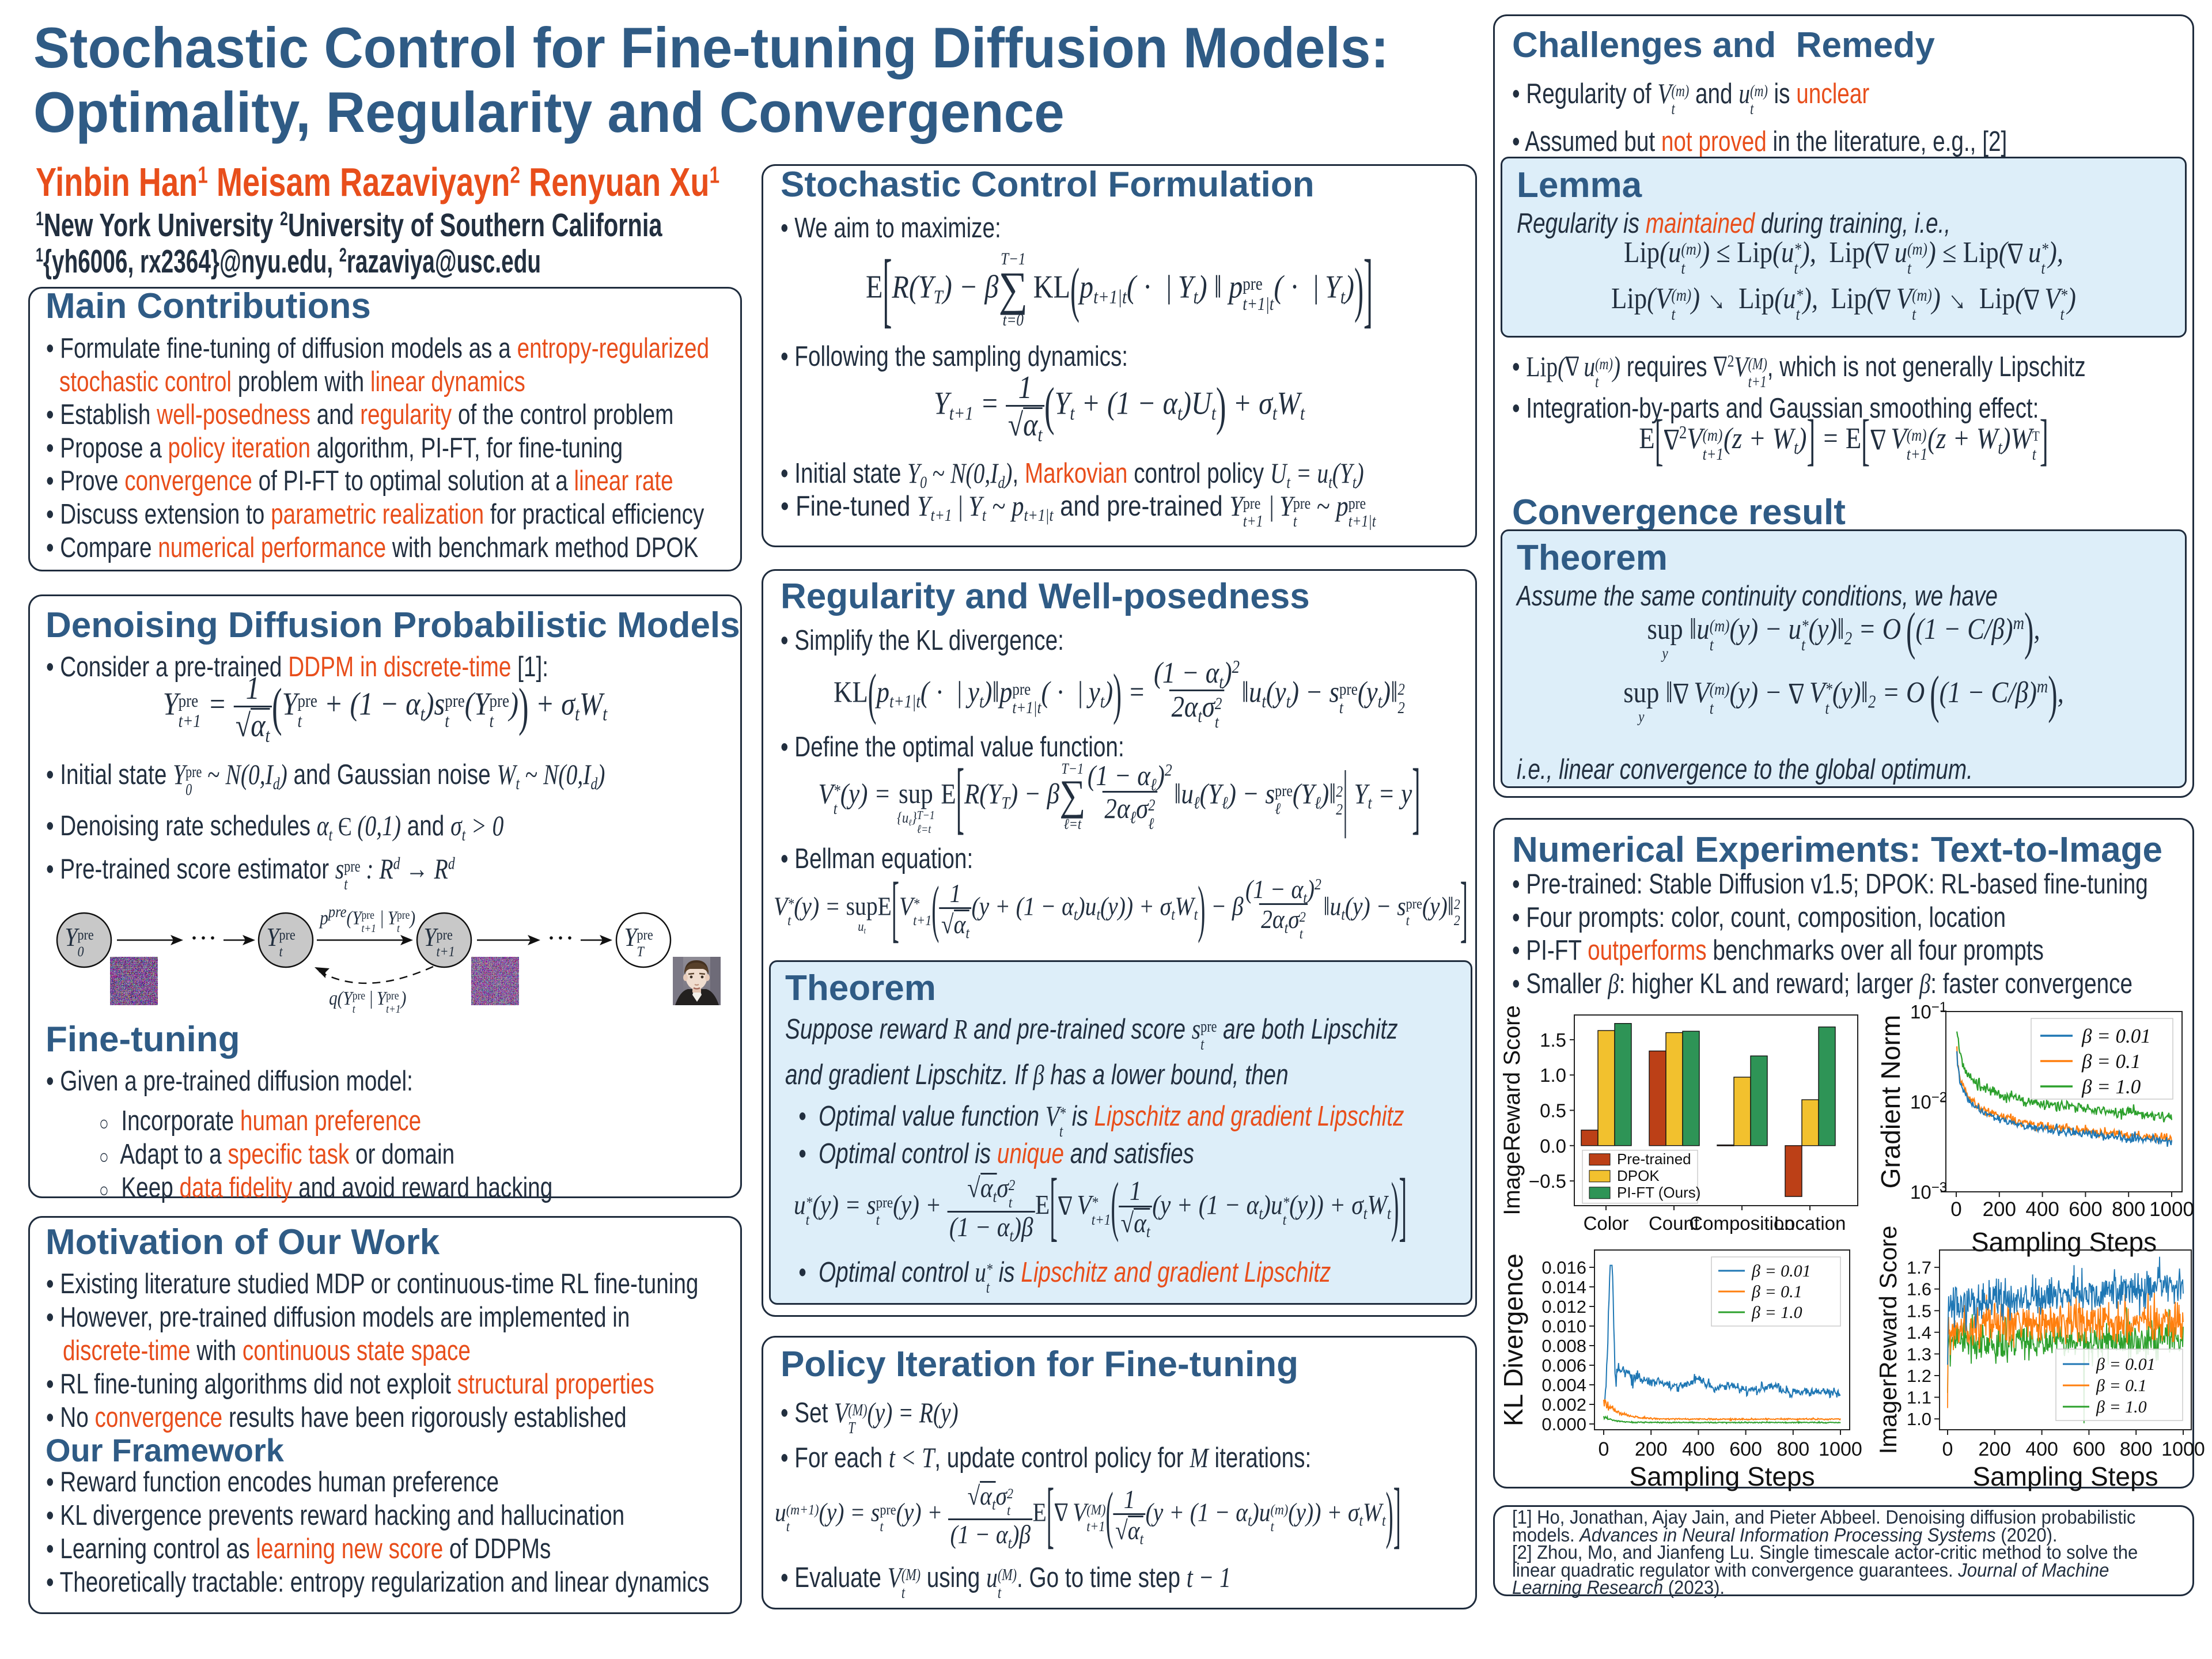  Describe the element at coordinates (1919, 1354) in the screenshot. I see `svg-text: 1.3` at that location.